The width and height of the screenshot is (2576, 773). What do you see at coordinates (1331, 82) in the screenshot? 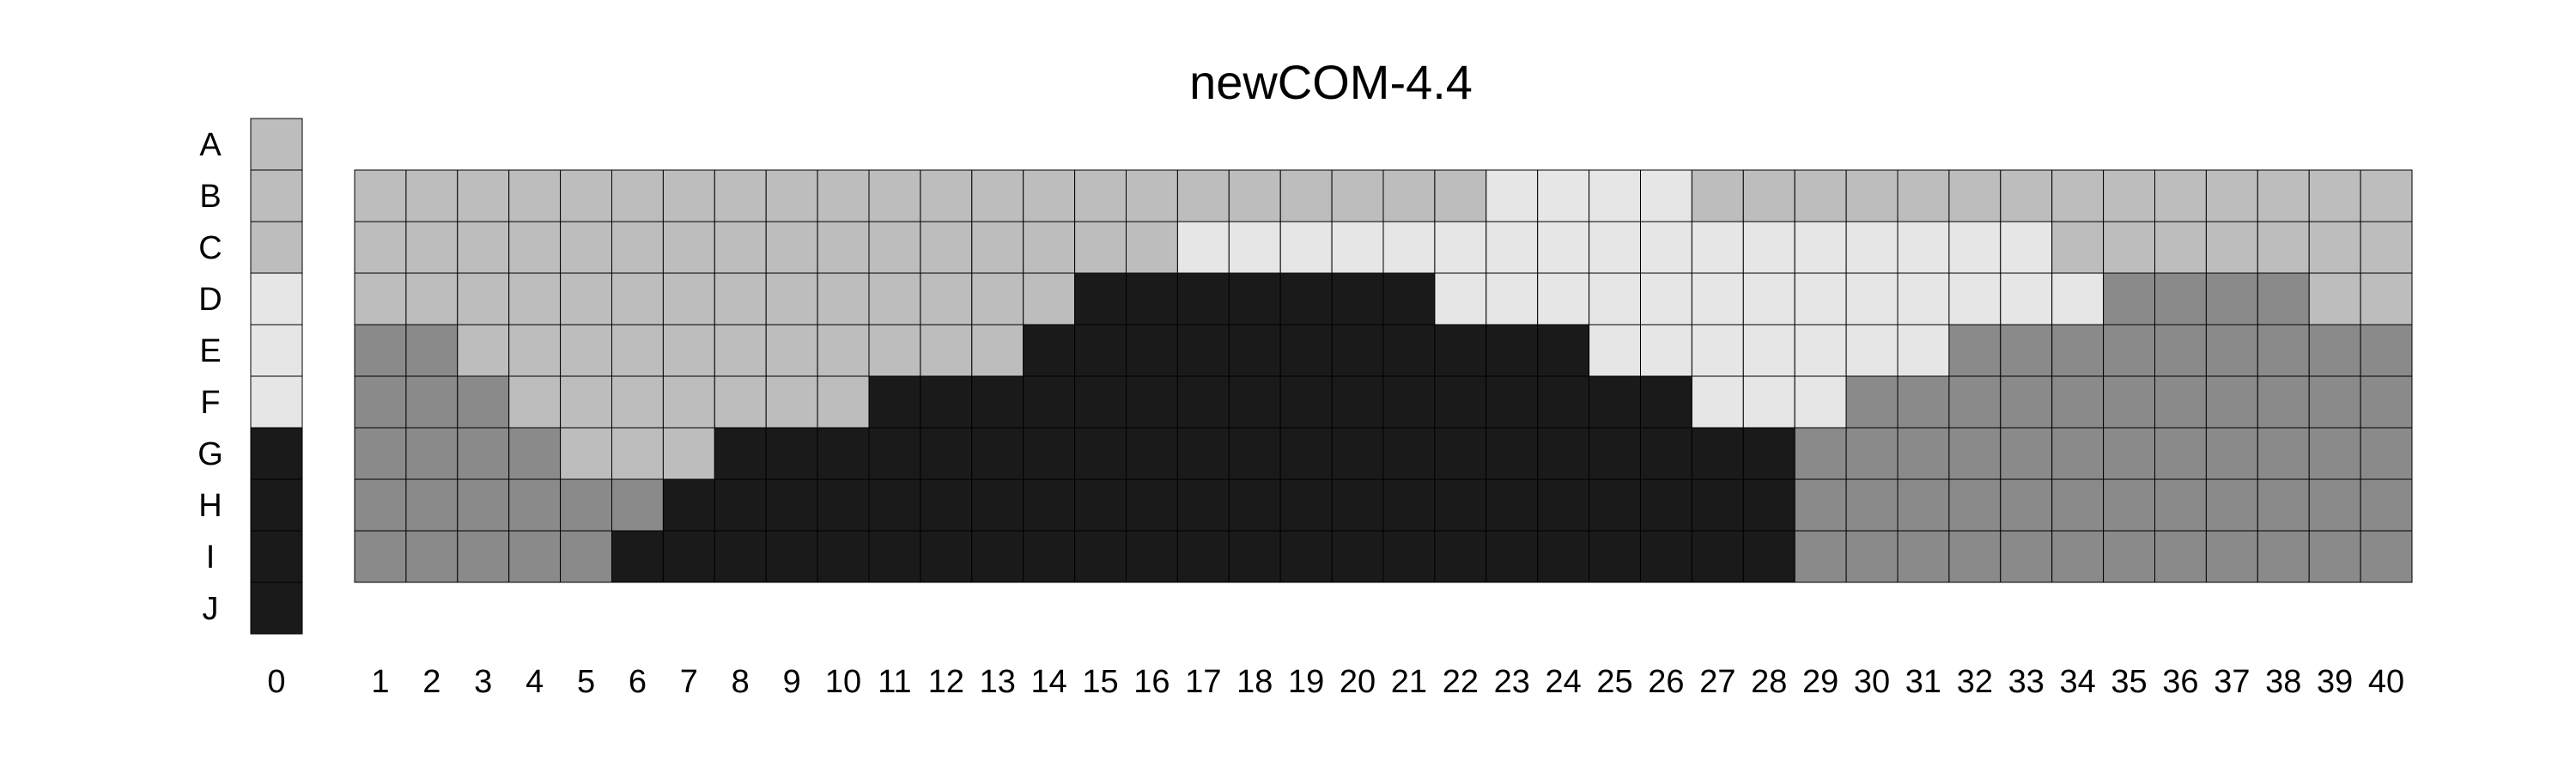
I see `chart-title: newCOM-4.4` at bounding box center [1331, 82].